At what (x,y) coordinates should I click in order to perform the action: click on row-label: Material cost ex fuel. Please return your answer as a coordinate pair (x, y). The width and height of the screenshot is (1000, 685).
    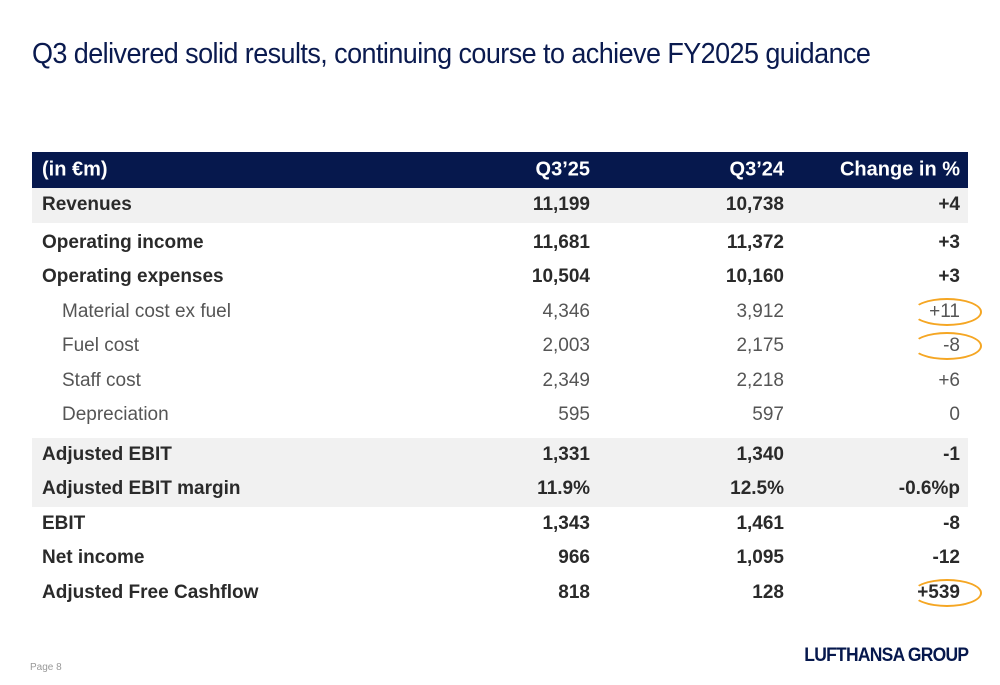
    Looking at the image, I should click on (146, 311).